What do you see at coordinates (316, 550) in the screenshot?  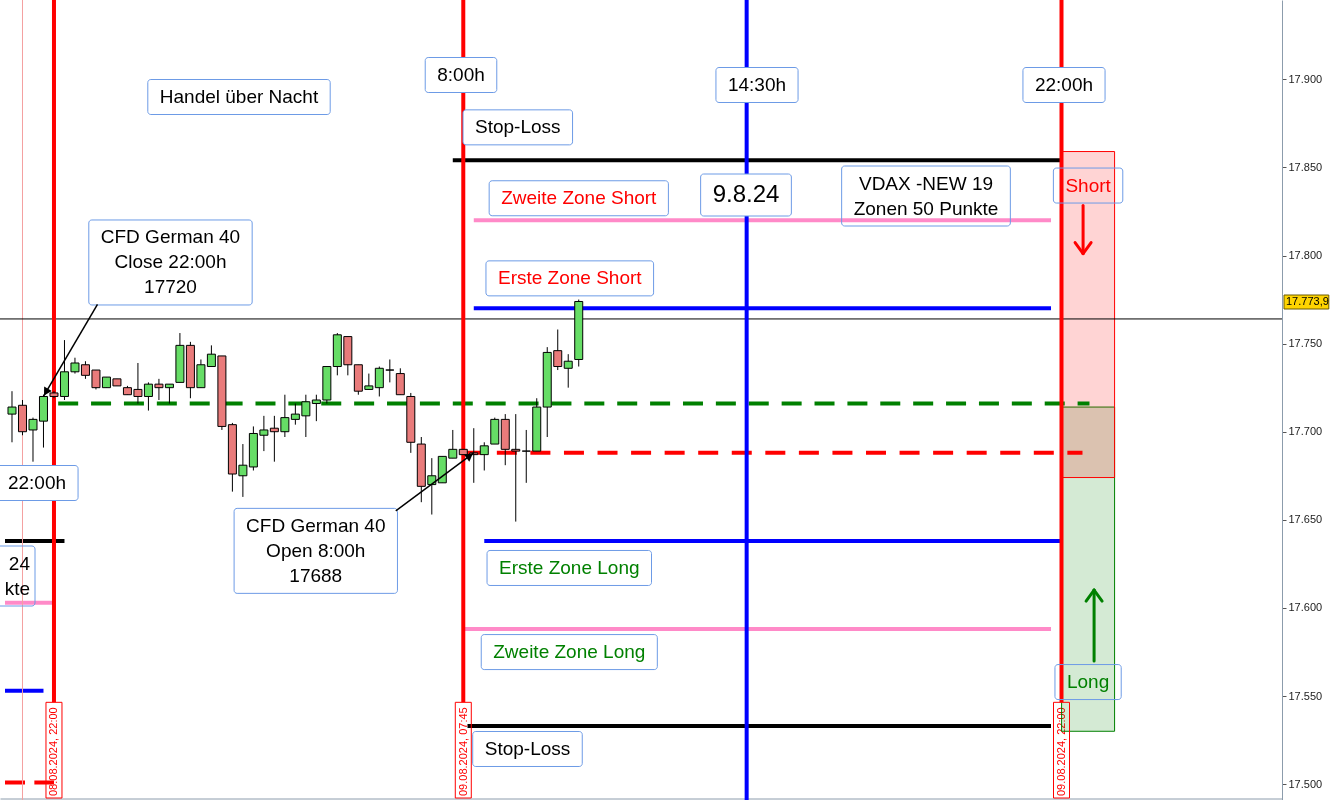 I see `annotation: CFD German 40 Open 8:00h 17688` at bounding box center [316, 550].